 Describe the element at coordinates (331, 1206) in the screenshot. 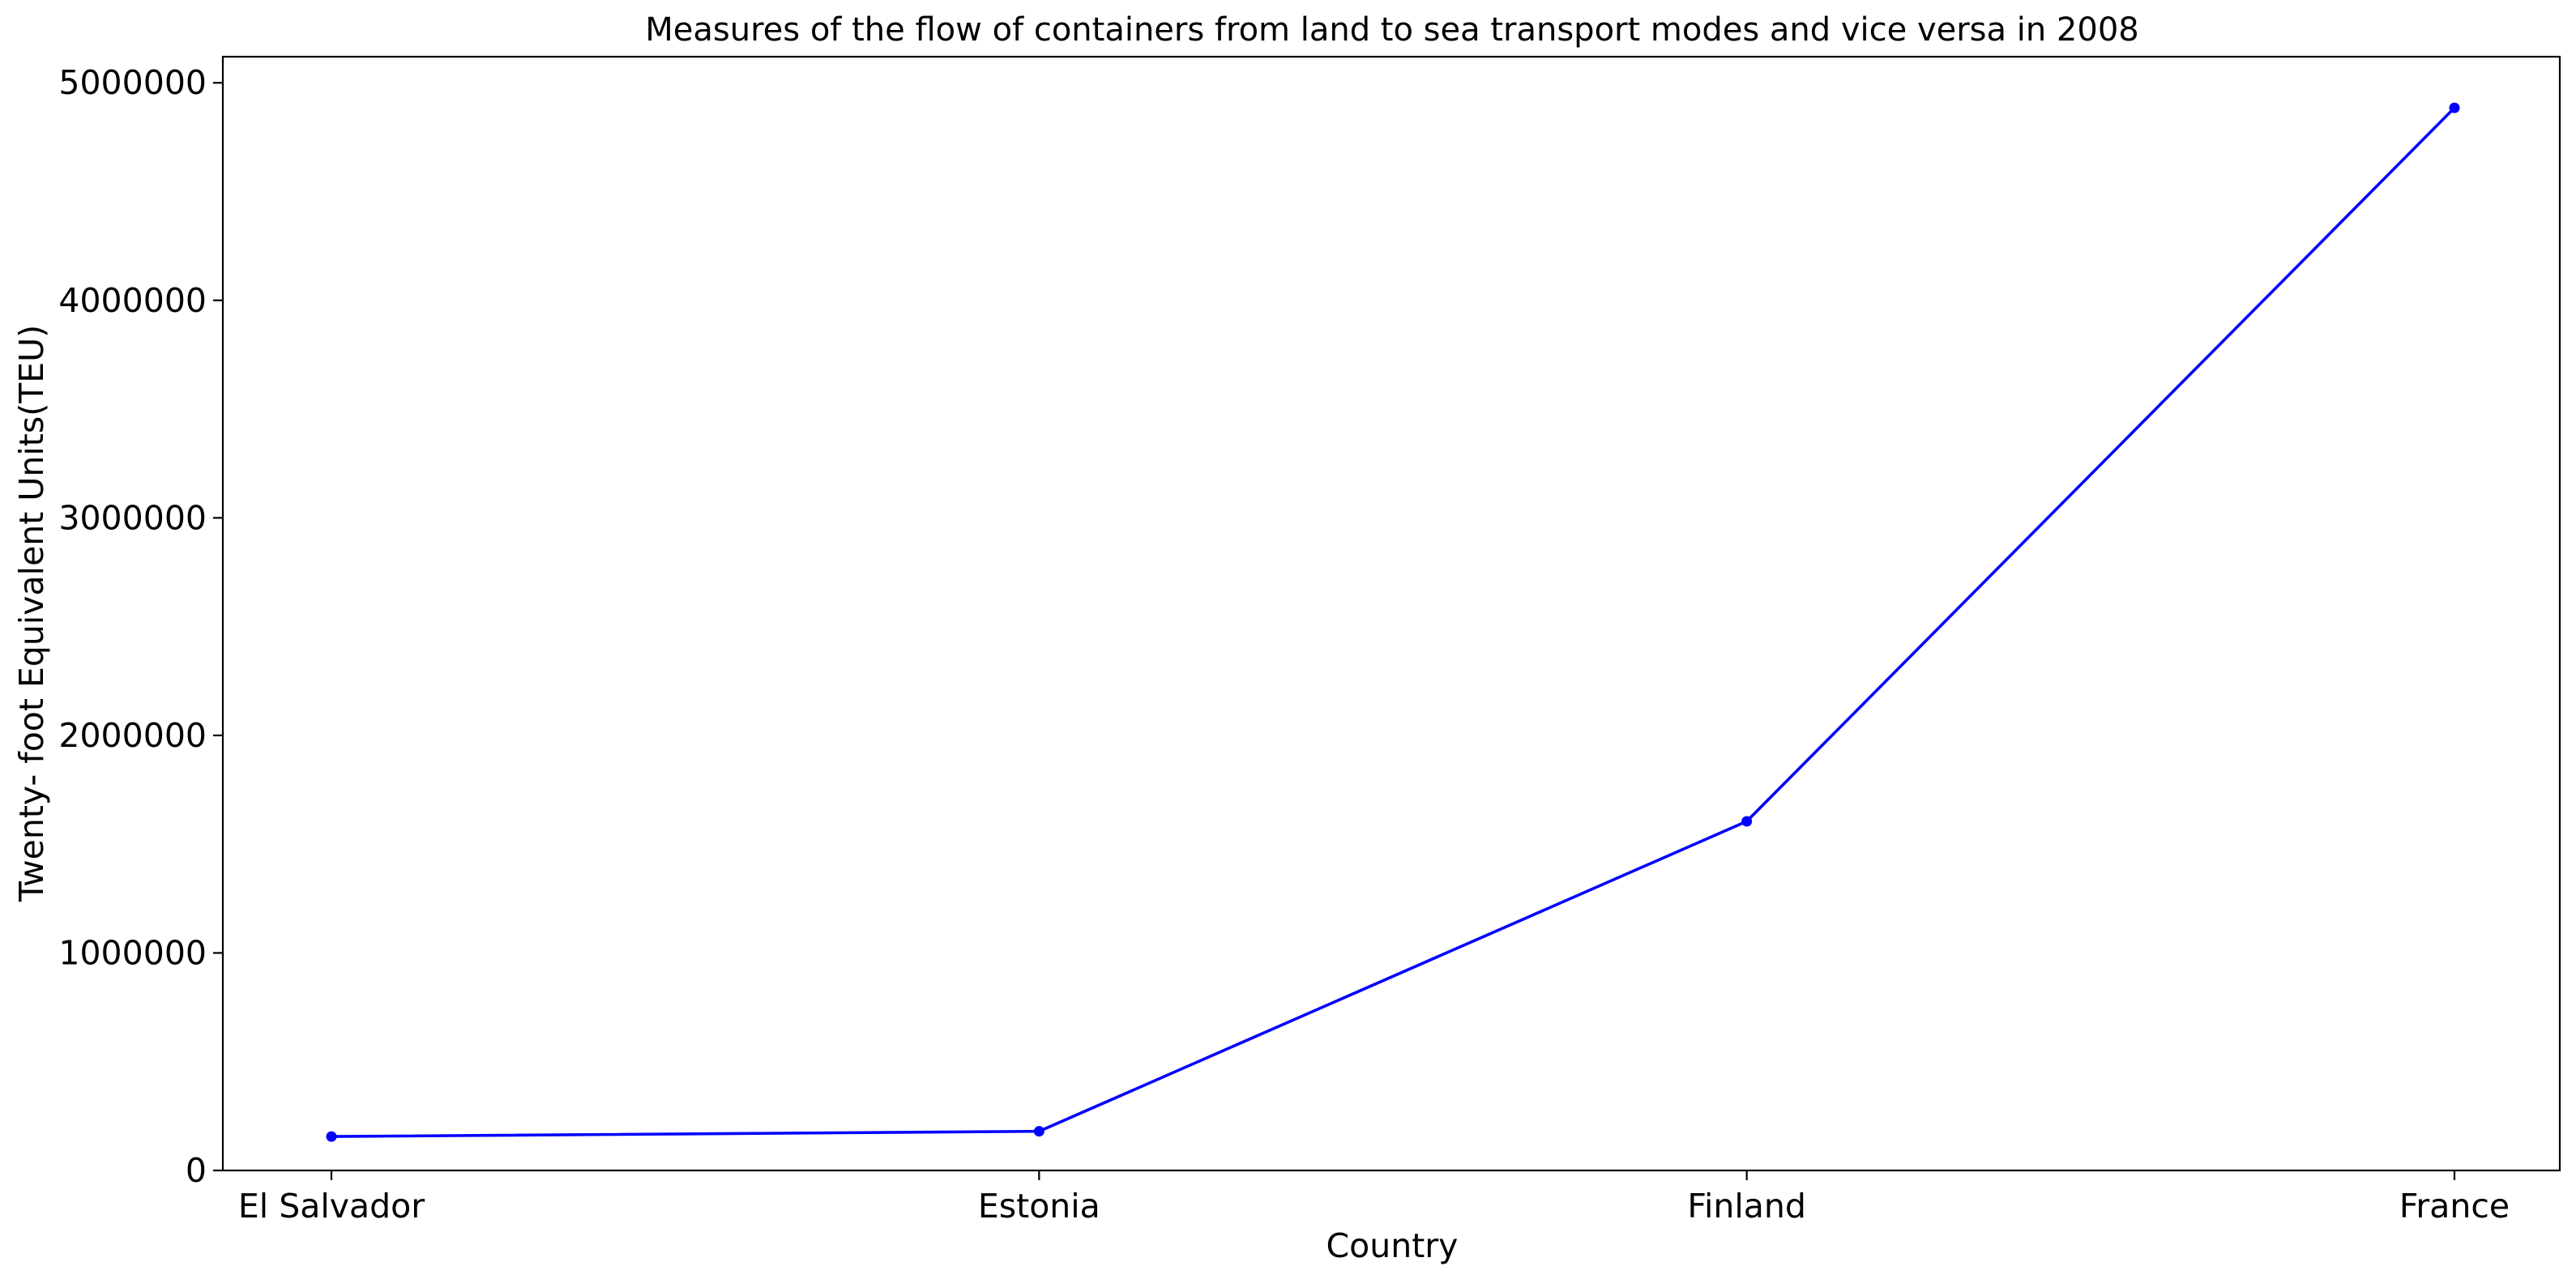

I see `x-tick-label: El Salvador` at that location.